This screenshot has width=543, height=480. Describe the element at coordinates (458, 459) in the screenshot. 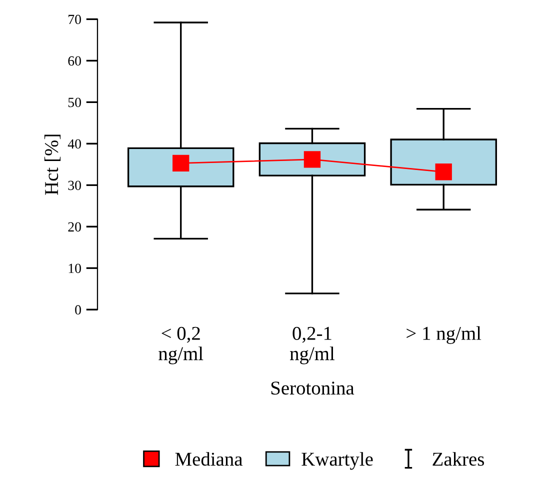

I see `text: Zakres` at that location.